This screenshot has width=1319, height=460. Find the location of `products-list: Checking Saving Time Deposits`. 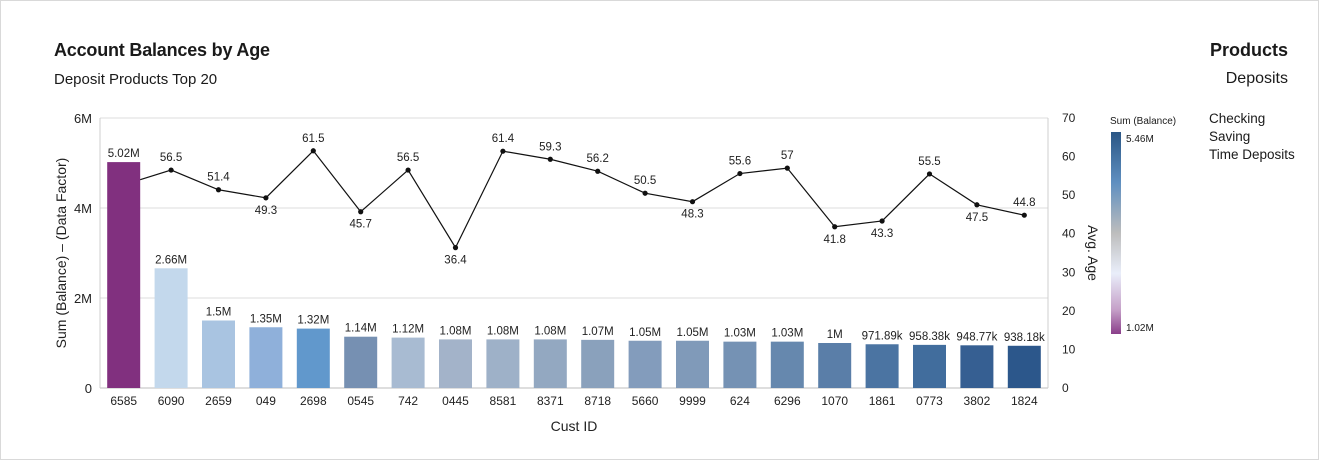

products-list: Checking Saving Time Deposits is located at coordinates (1252, 137).